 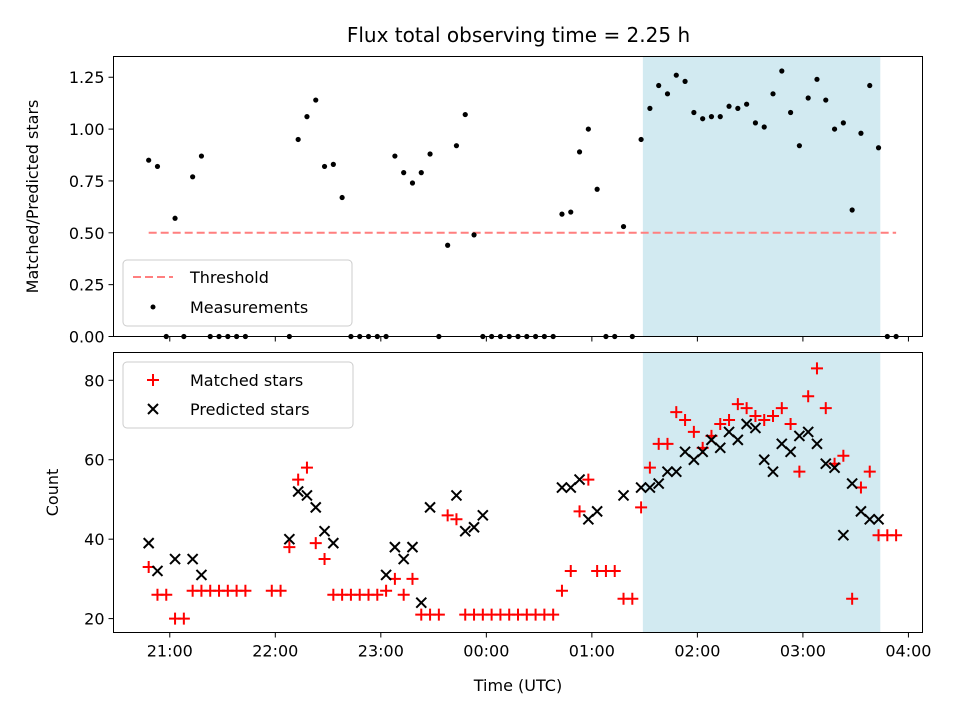 I want to click on x-tick-label: 00:00, so click(x=486, y=651).